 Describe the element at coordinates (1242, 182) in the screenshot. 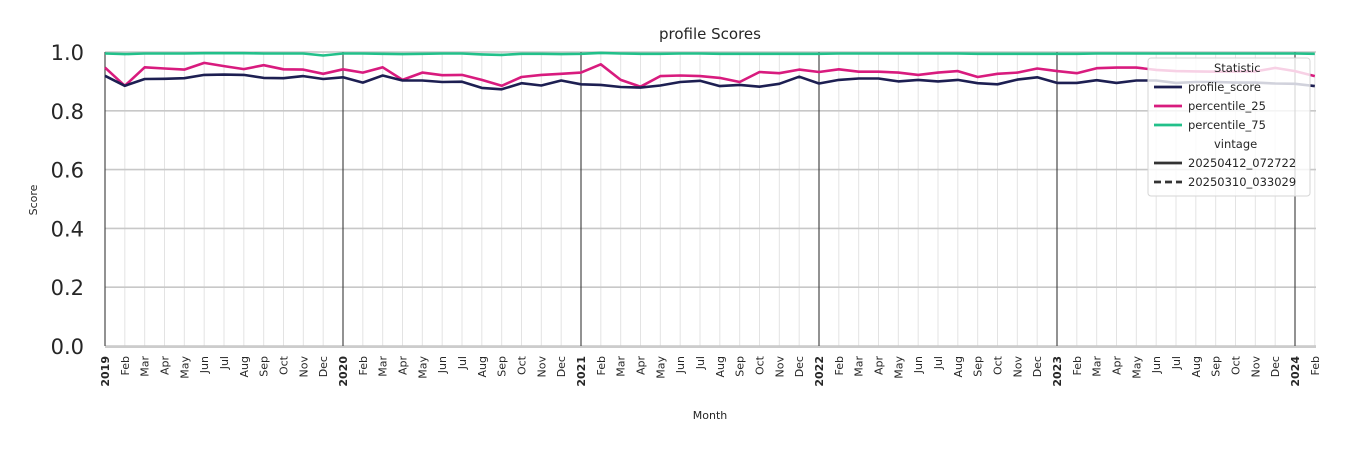

I see `legend-entry-vintage-1: 20250310_033029` at that location.